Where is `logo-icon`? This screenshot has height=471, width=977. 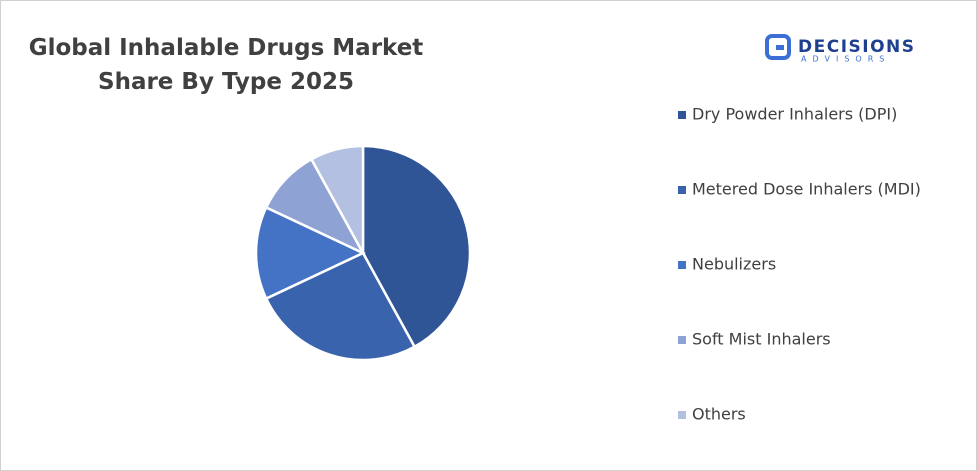 logo-icon is located at coordinates (778, 47).